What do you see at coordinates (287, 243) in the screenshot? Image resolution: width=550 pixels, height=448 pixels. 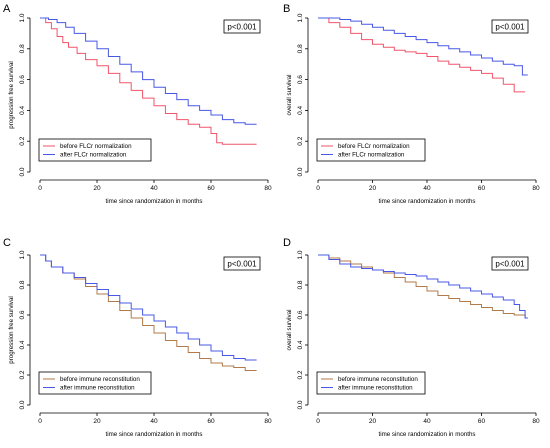 I see `panel-letter: D` at bounding box center [287, 243].